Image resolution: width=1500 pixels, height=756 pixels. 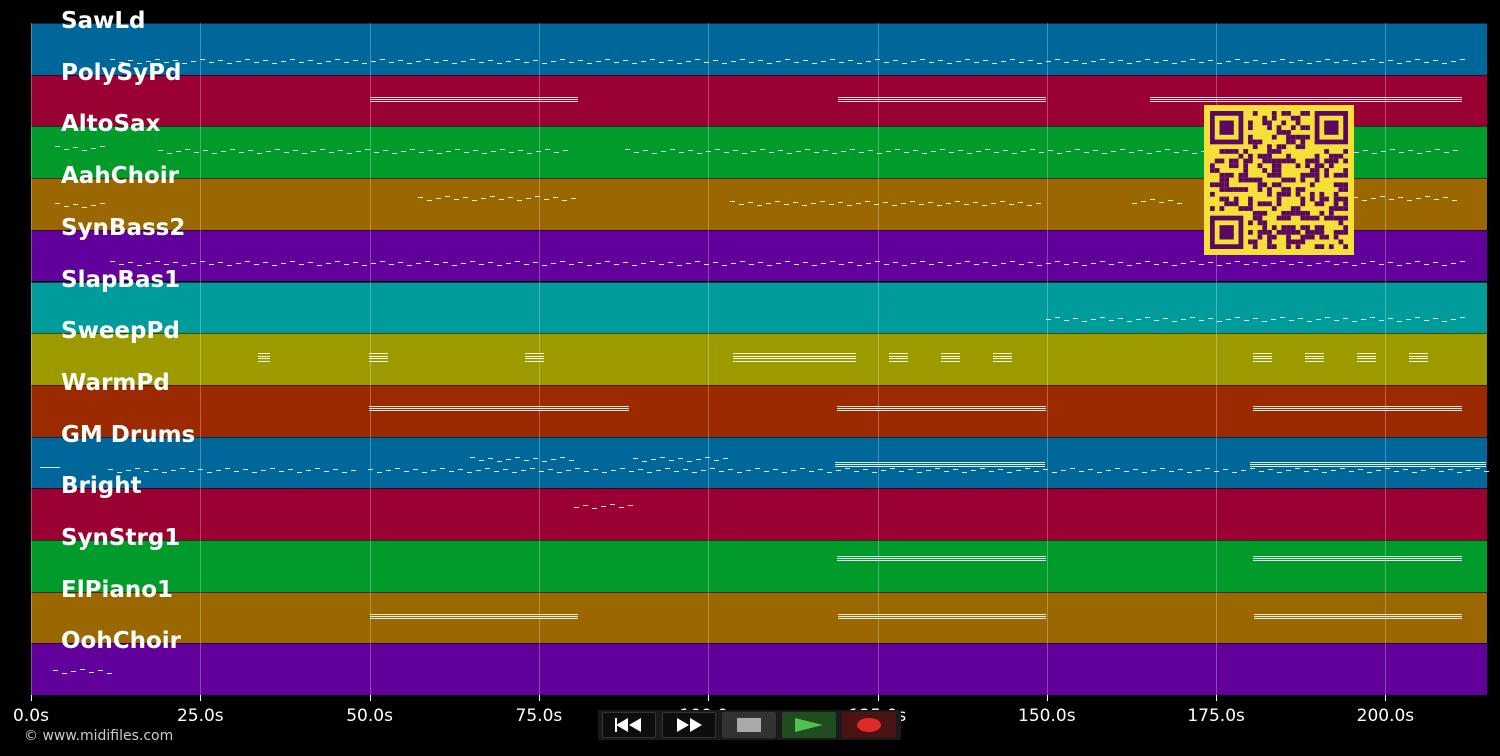 I want to click on track-label: SynBass2, so click(x=123, y=227).